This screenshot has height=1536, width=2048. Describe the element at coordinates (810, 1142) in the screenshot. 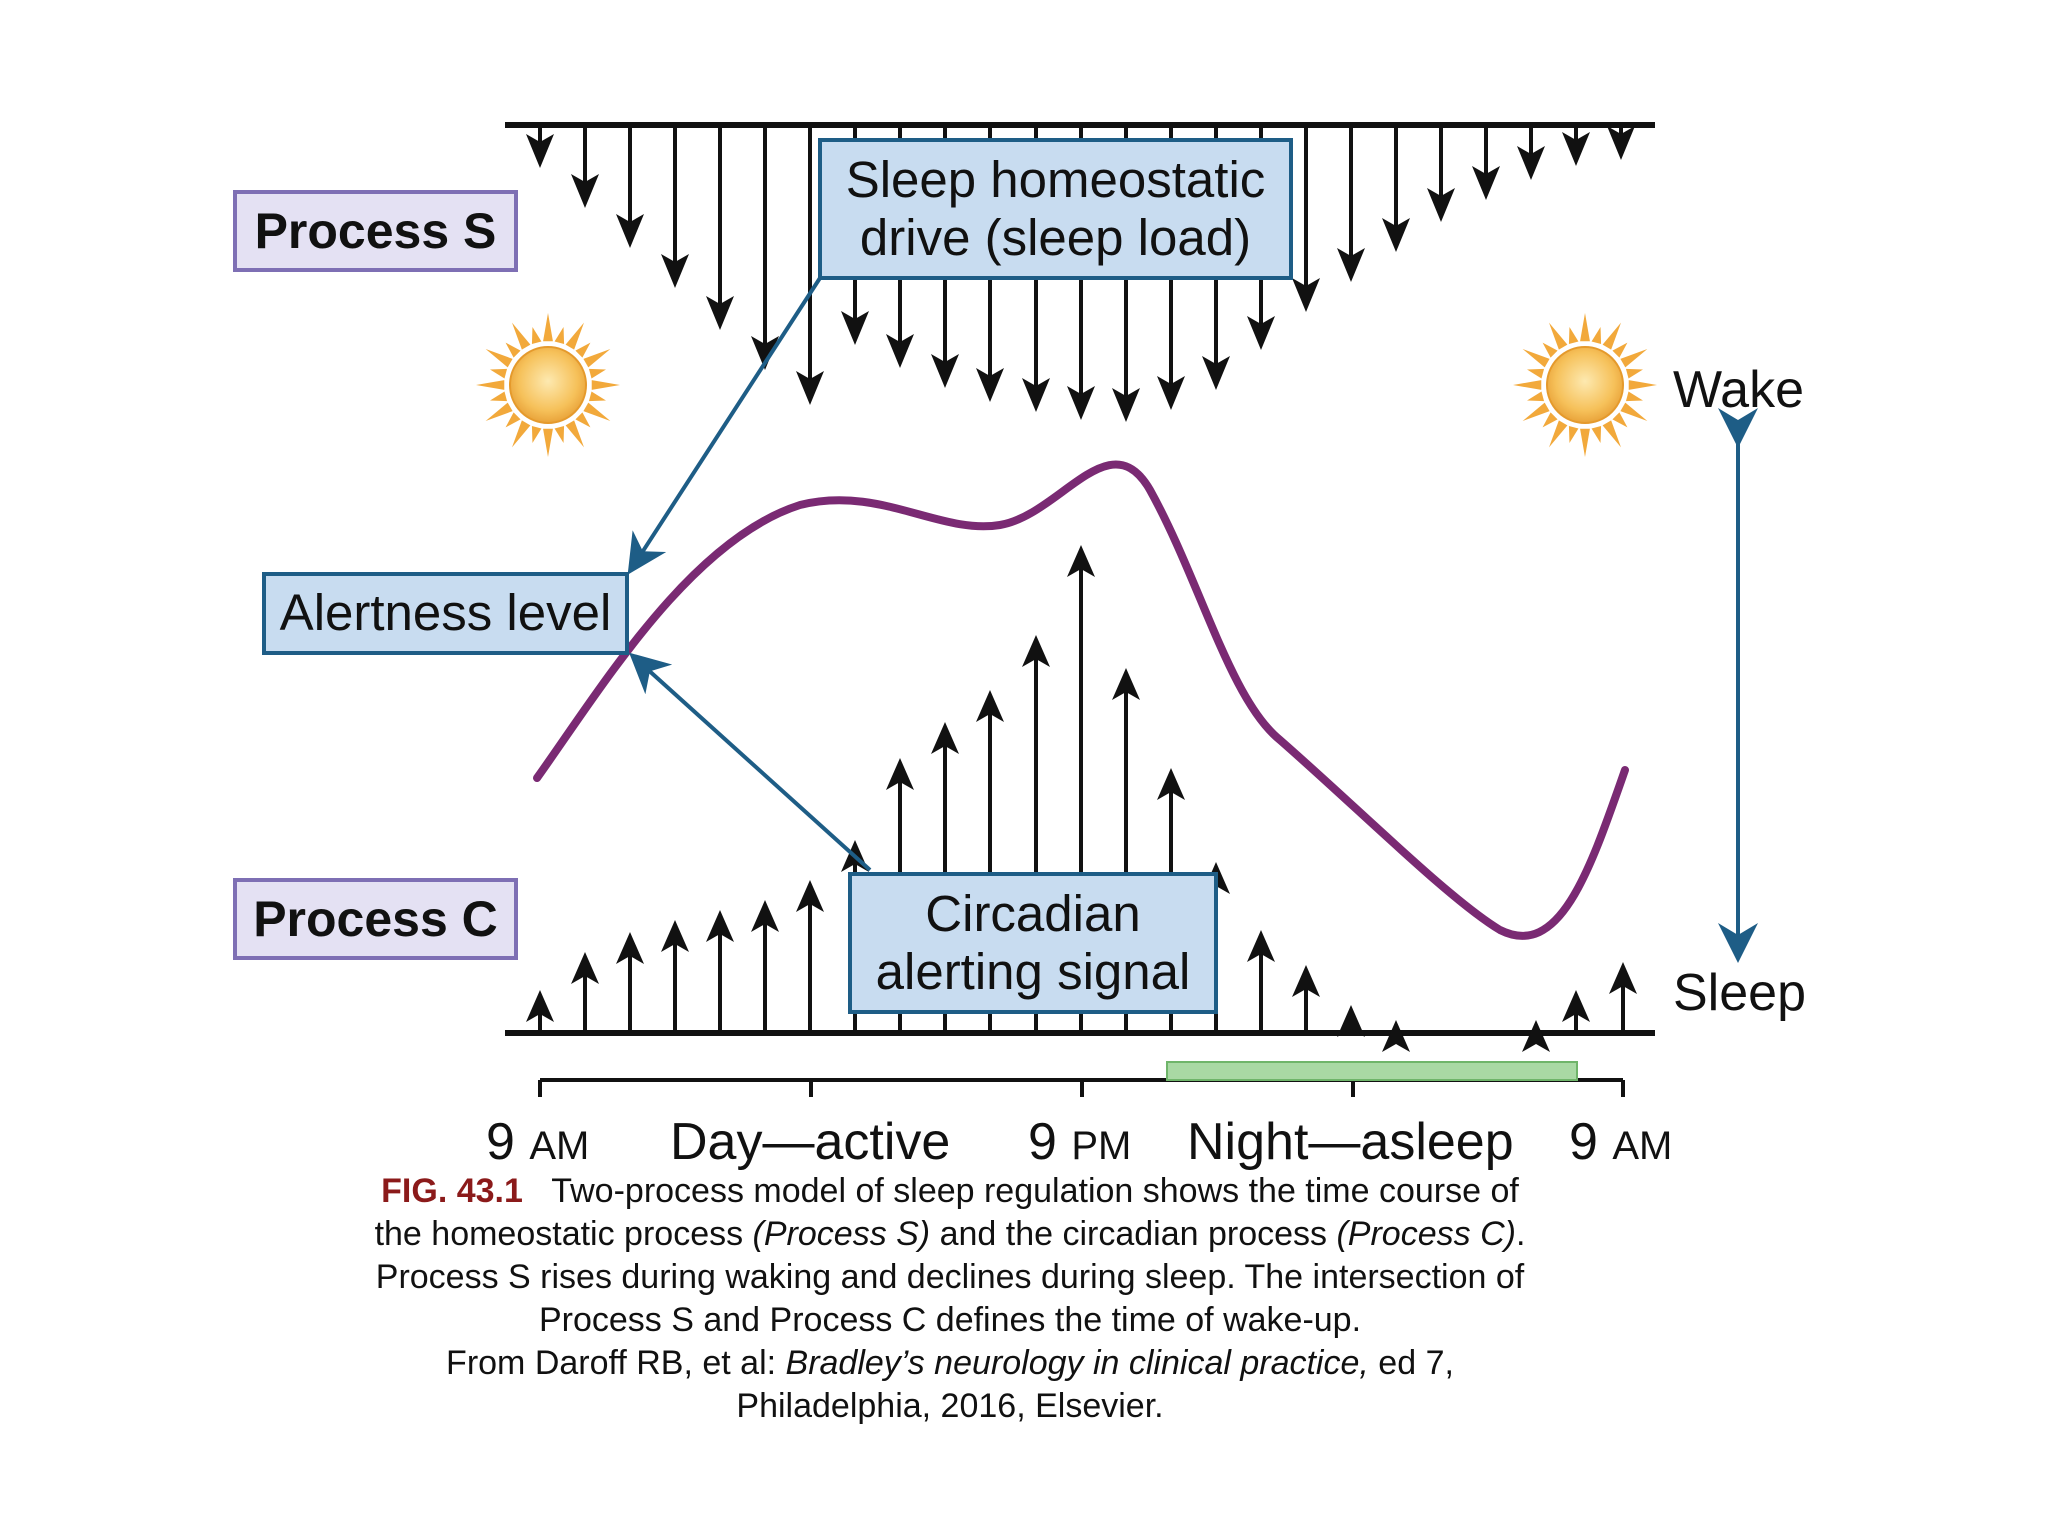

I see `axis-label-day: Day—active` at that location.